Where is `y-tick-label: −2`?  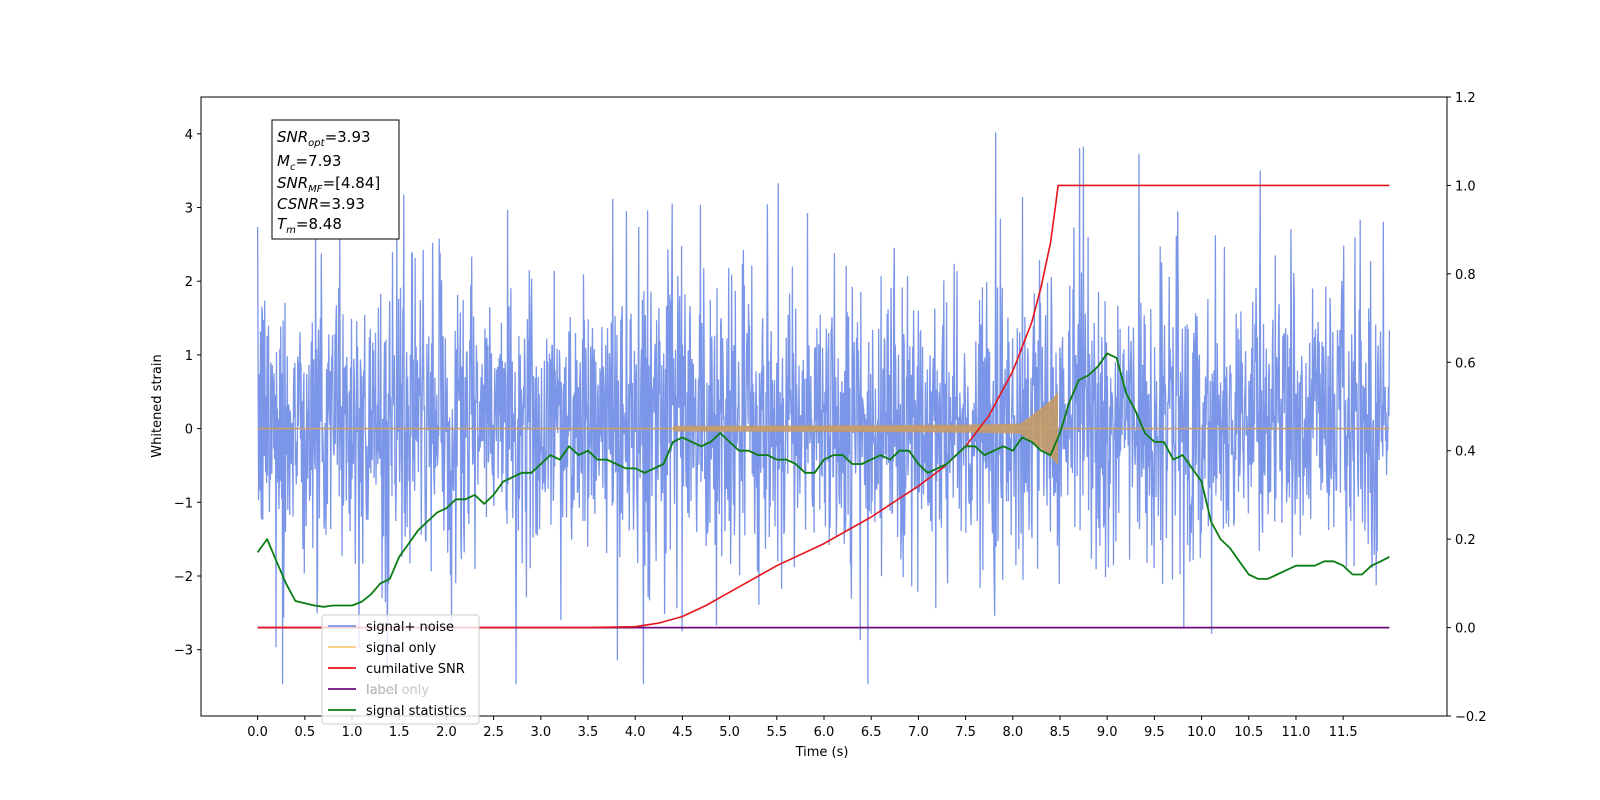
y-tick-label: −2 is located at coordinates (183, 577).